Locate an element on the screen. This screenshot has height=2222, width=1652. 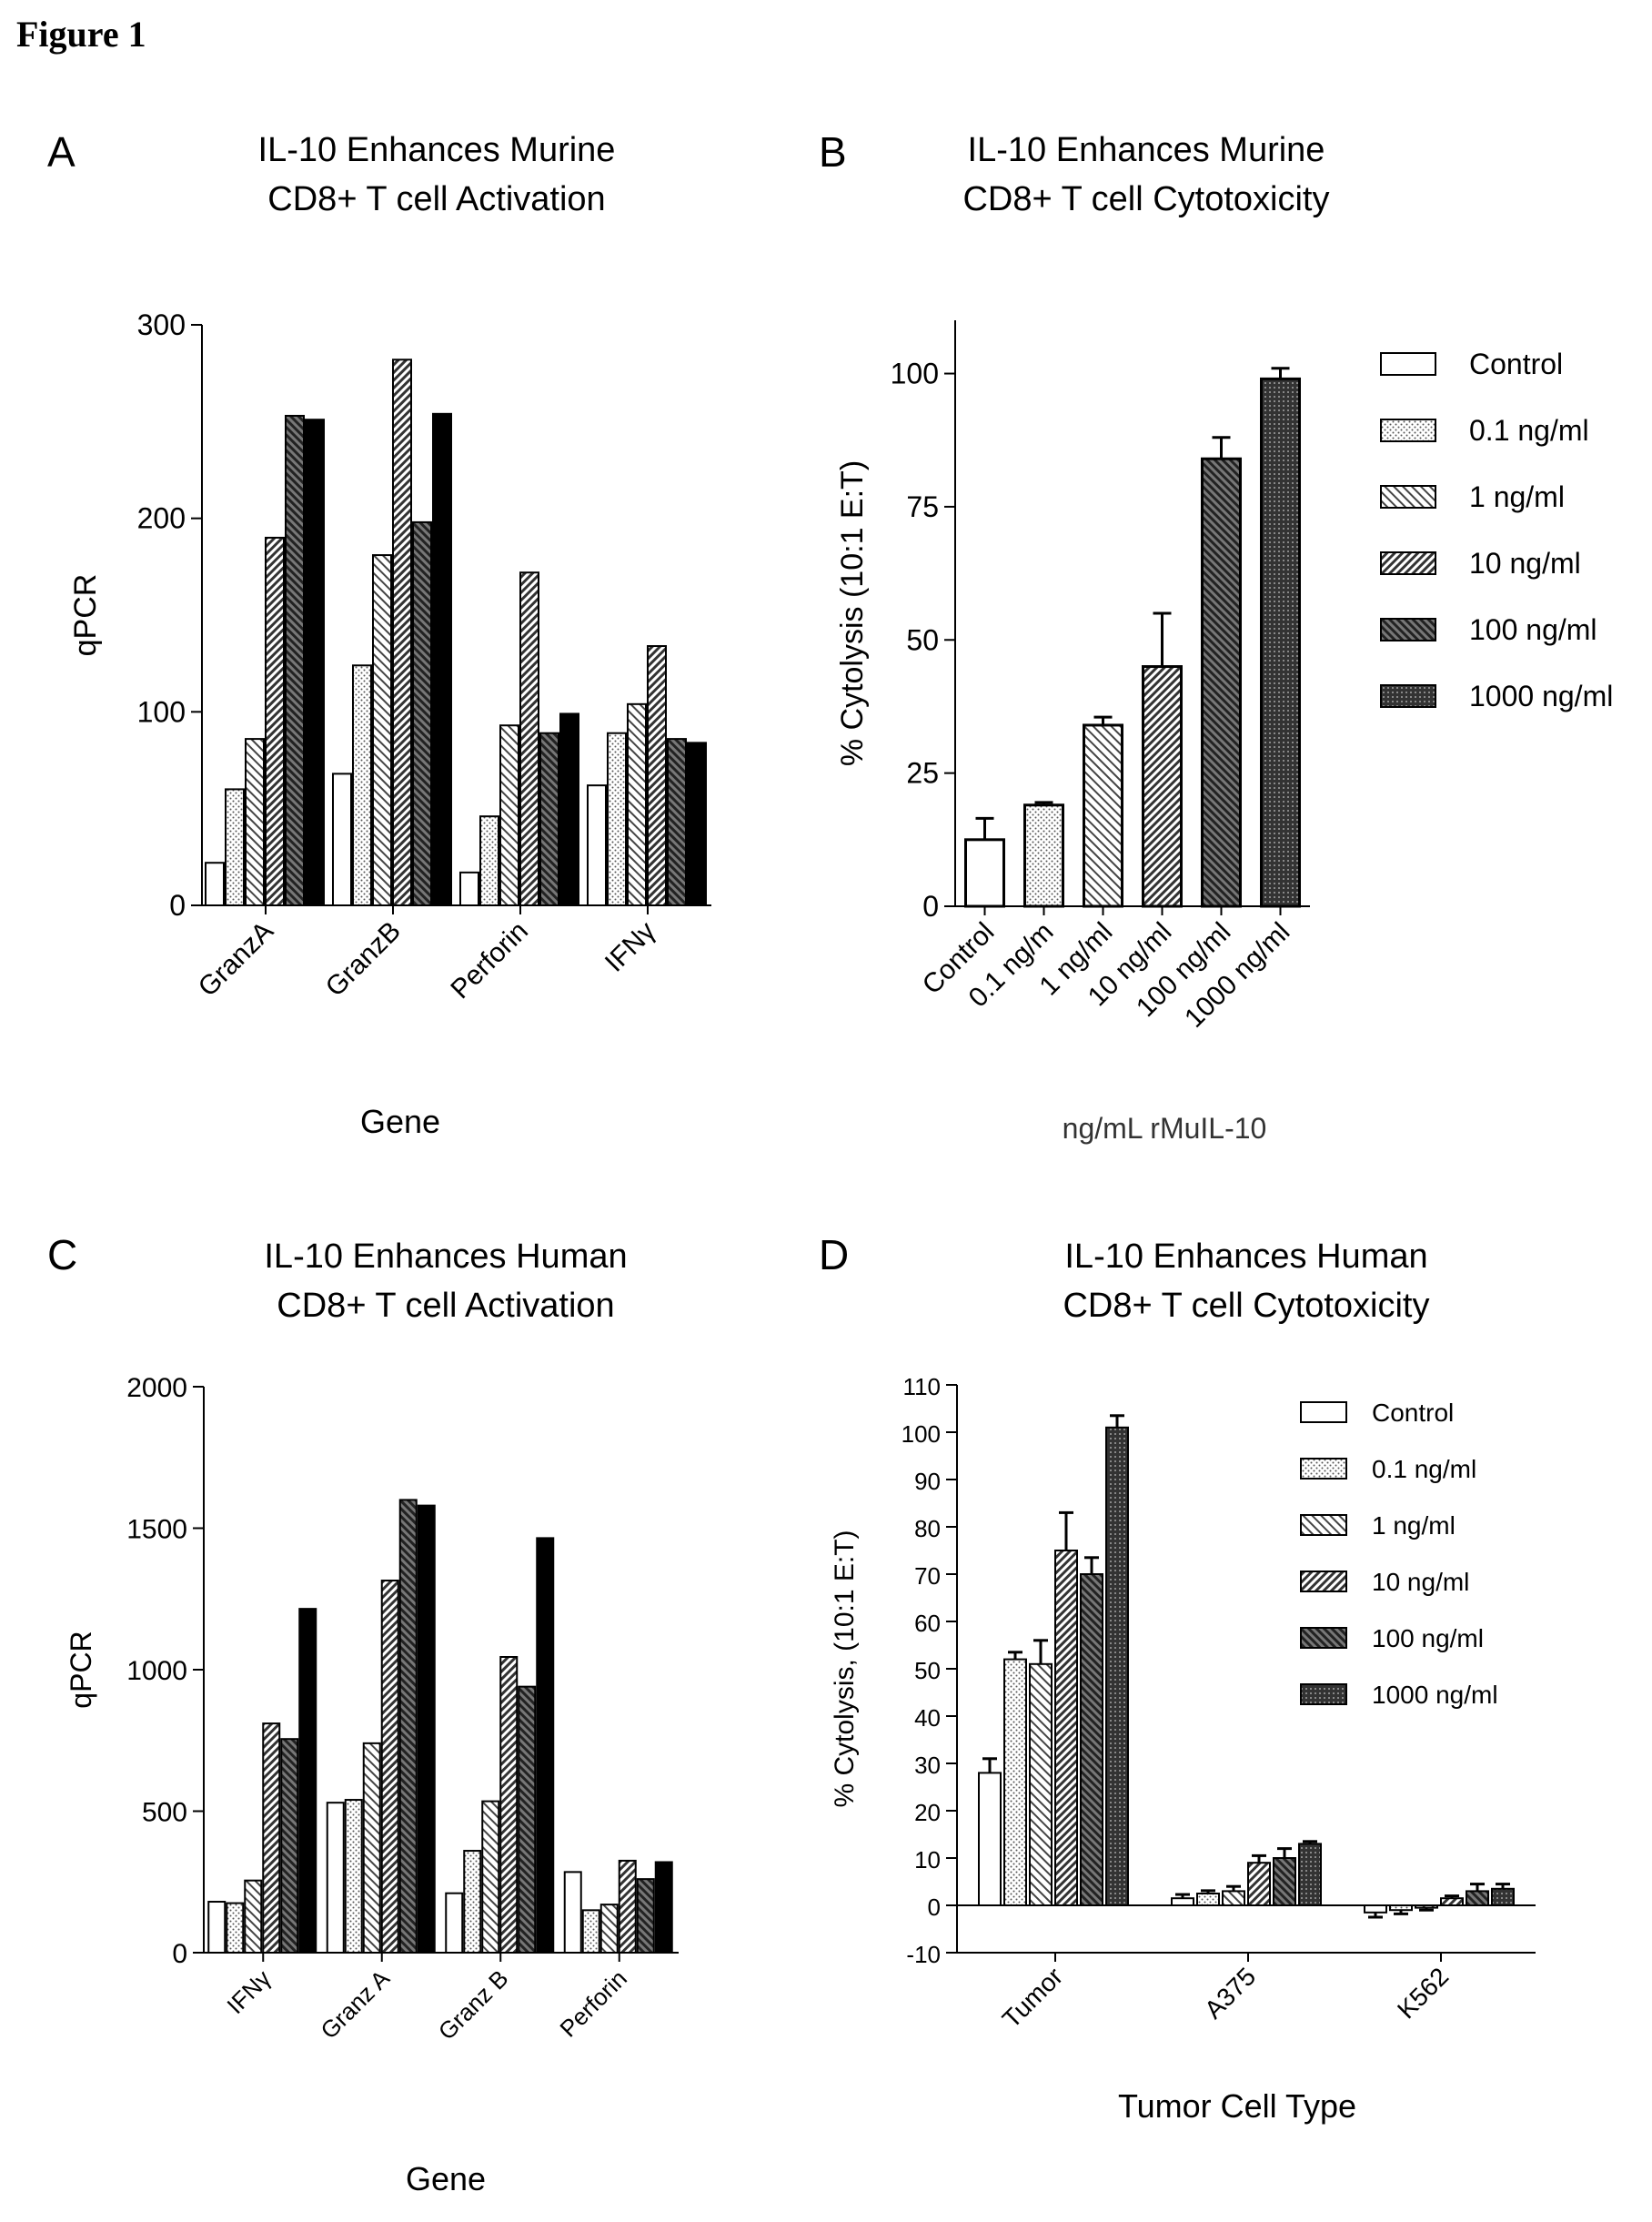
x-tick-label: GranzB is located at coordinates (363, 959).